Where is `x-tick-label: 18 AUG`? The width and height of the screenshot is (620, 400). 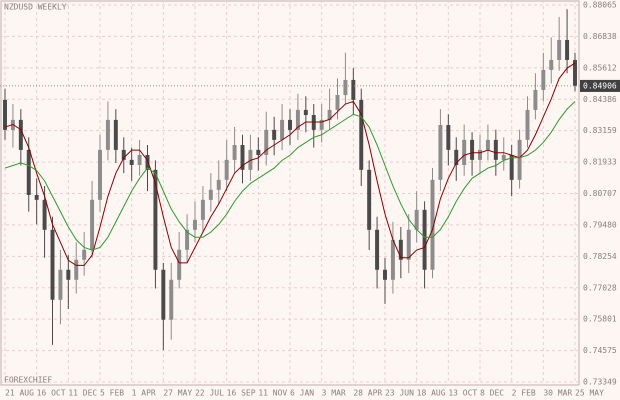
x-tick-label: 18 AUG is located at coordinates (431, 393).